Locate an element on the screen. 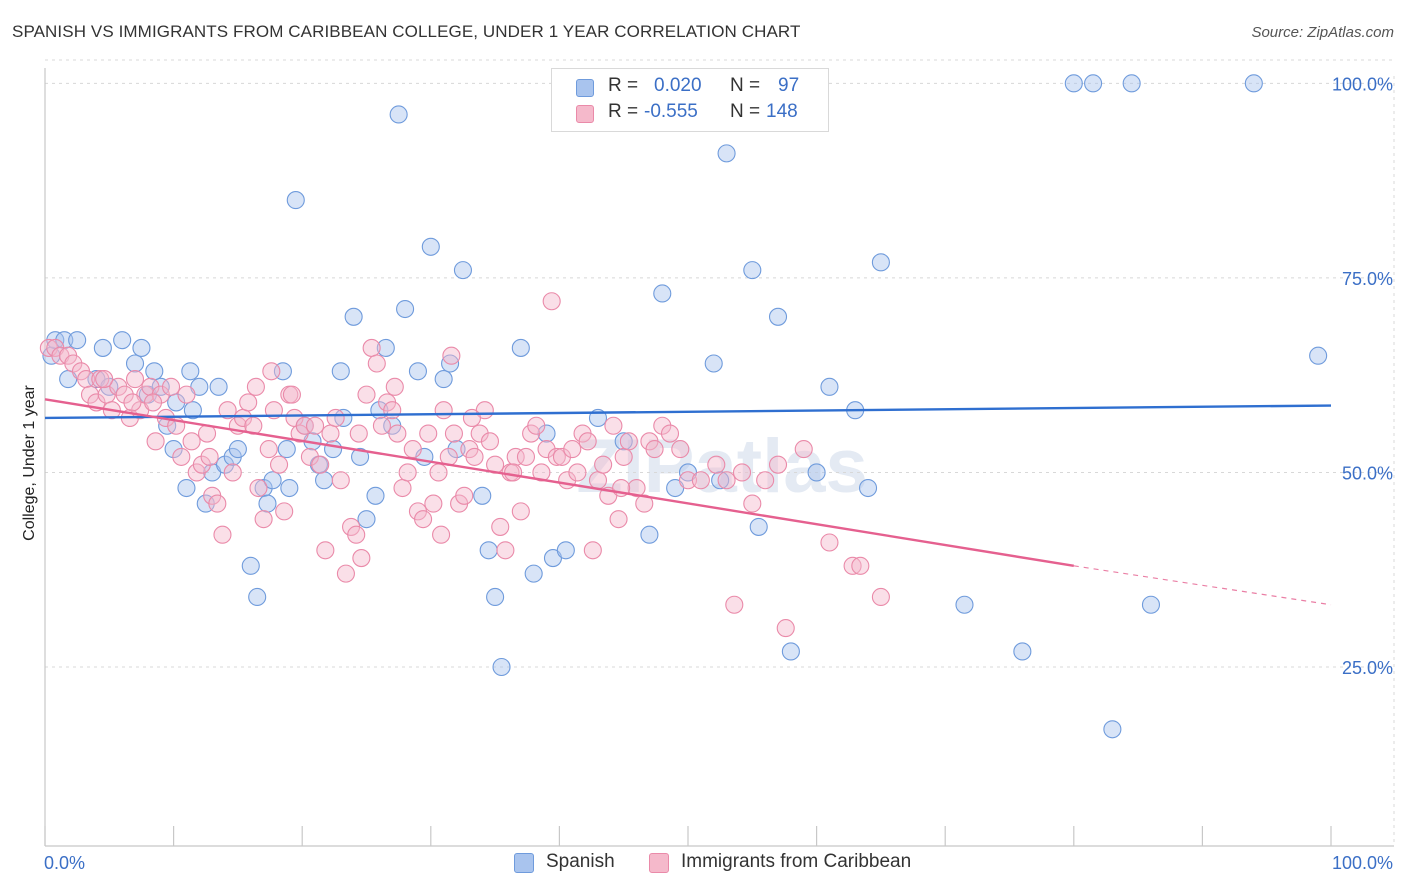 The height and width of the screenshot is (892, 1406). n-label: N = is located at coordinates (745, 85).